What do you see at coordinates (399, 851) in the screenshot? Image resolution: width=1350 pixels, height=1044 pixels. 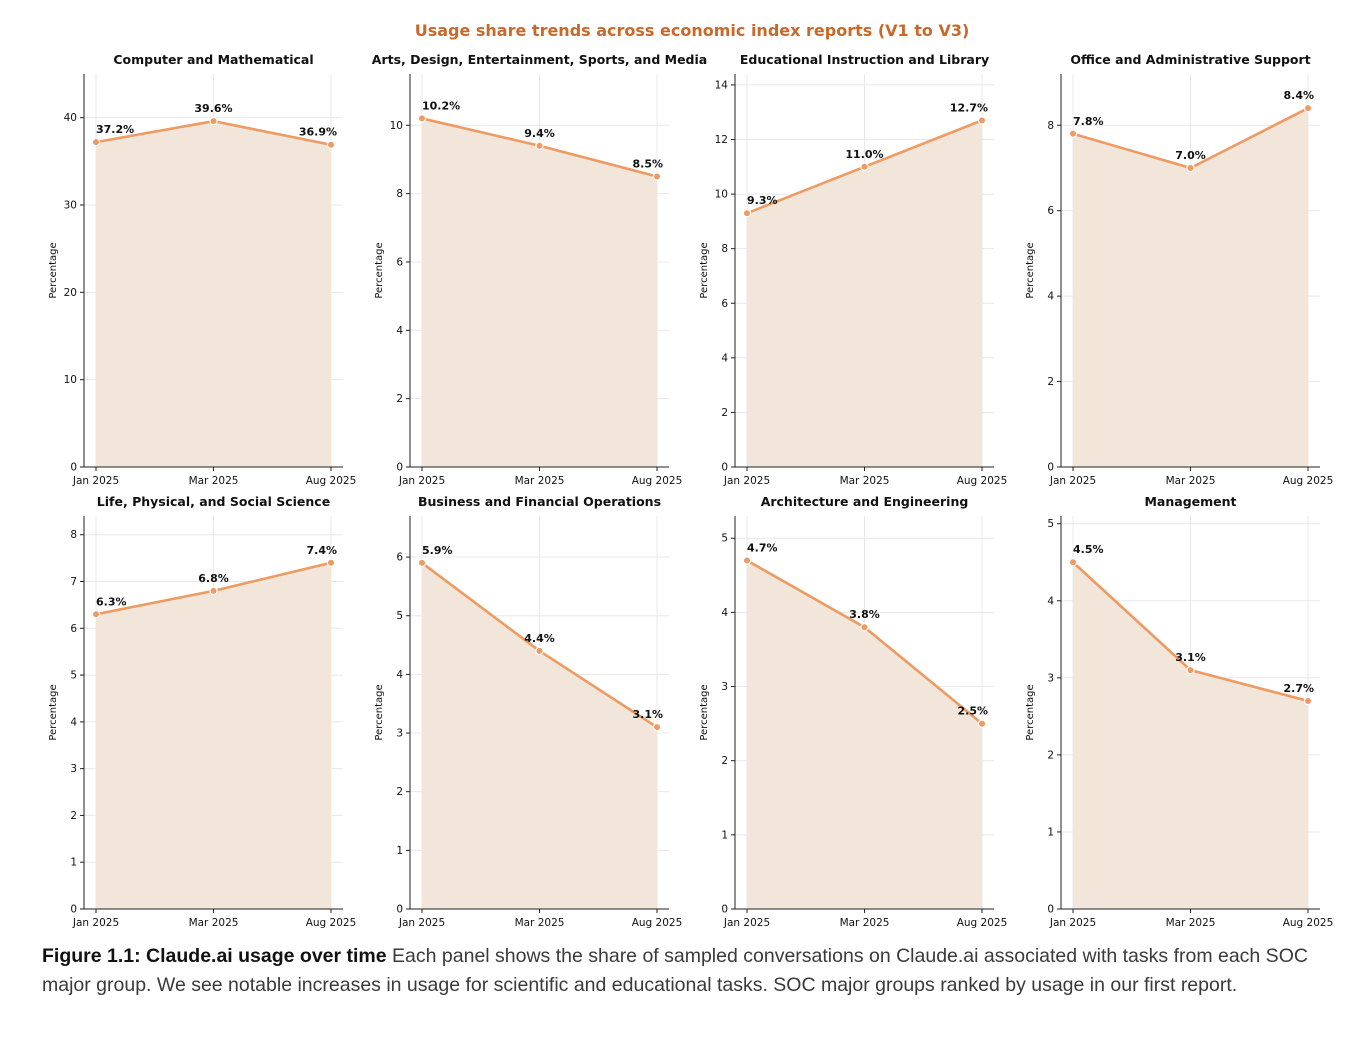 I see `y-tick-label: 1` at bounding box center [399, 851].